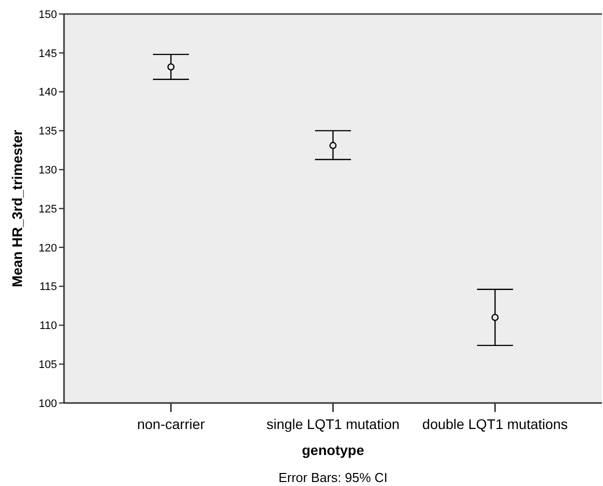 The image size is (603, 486). Describe the element at coordinates (17, 208) in the screenshot. I see `y-axis-title: Mean HR_3rd_trimester` at that location.